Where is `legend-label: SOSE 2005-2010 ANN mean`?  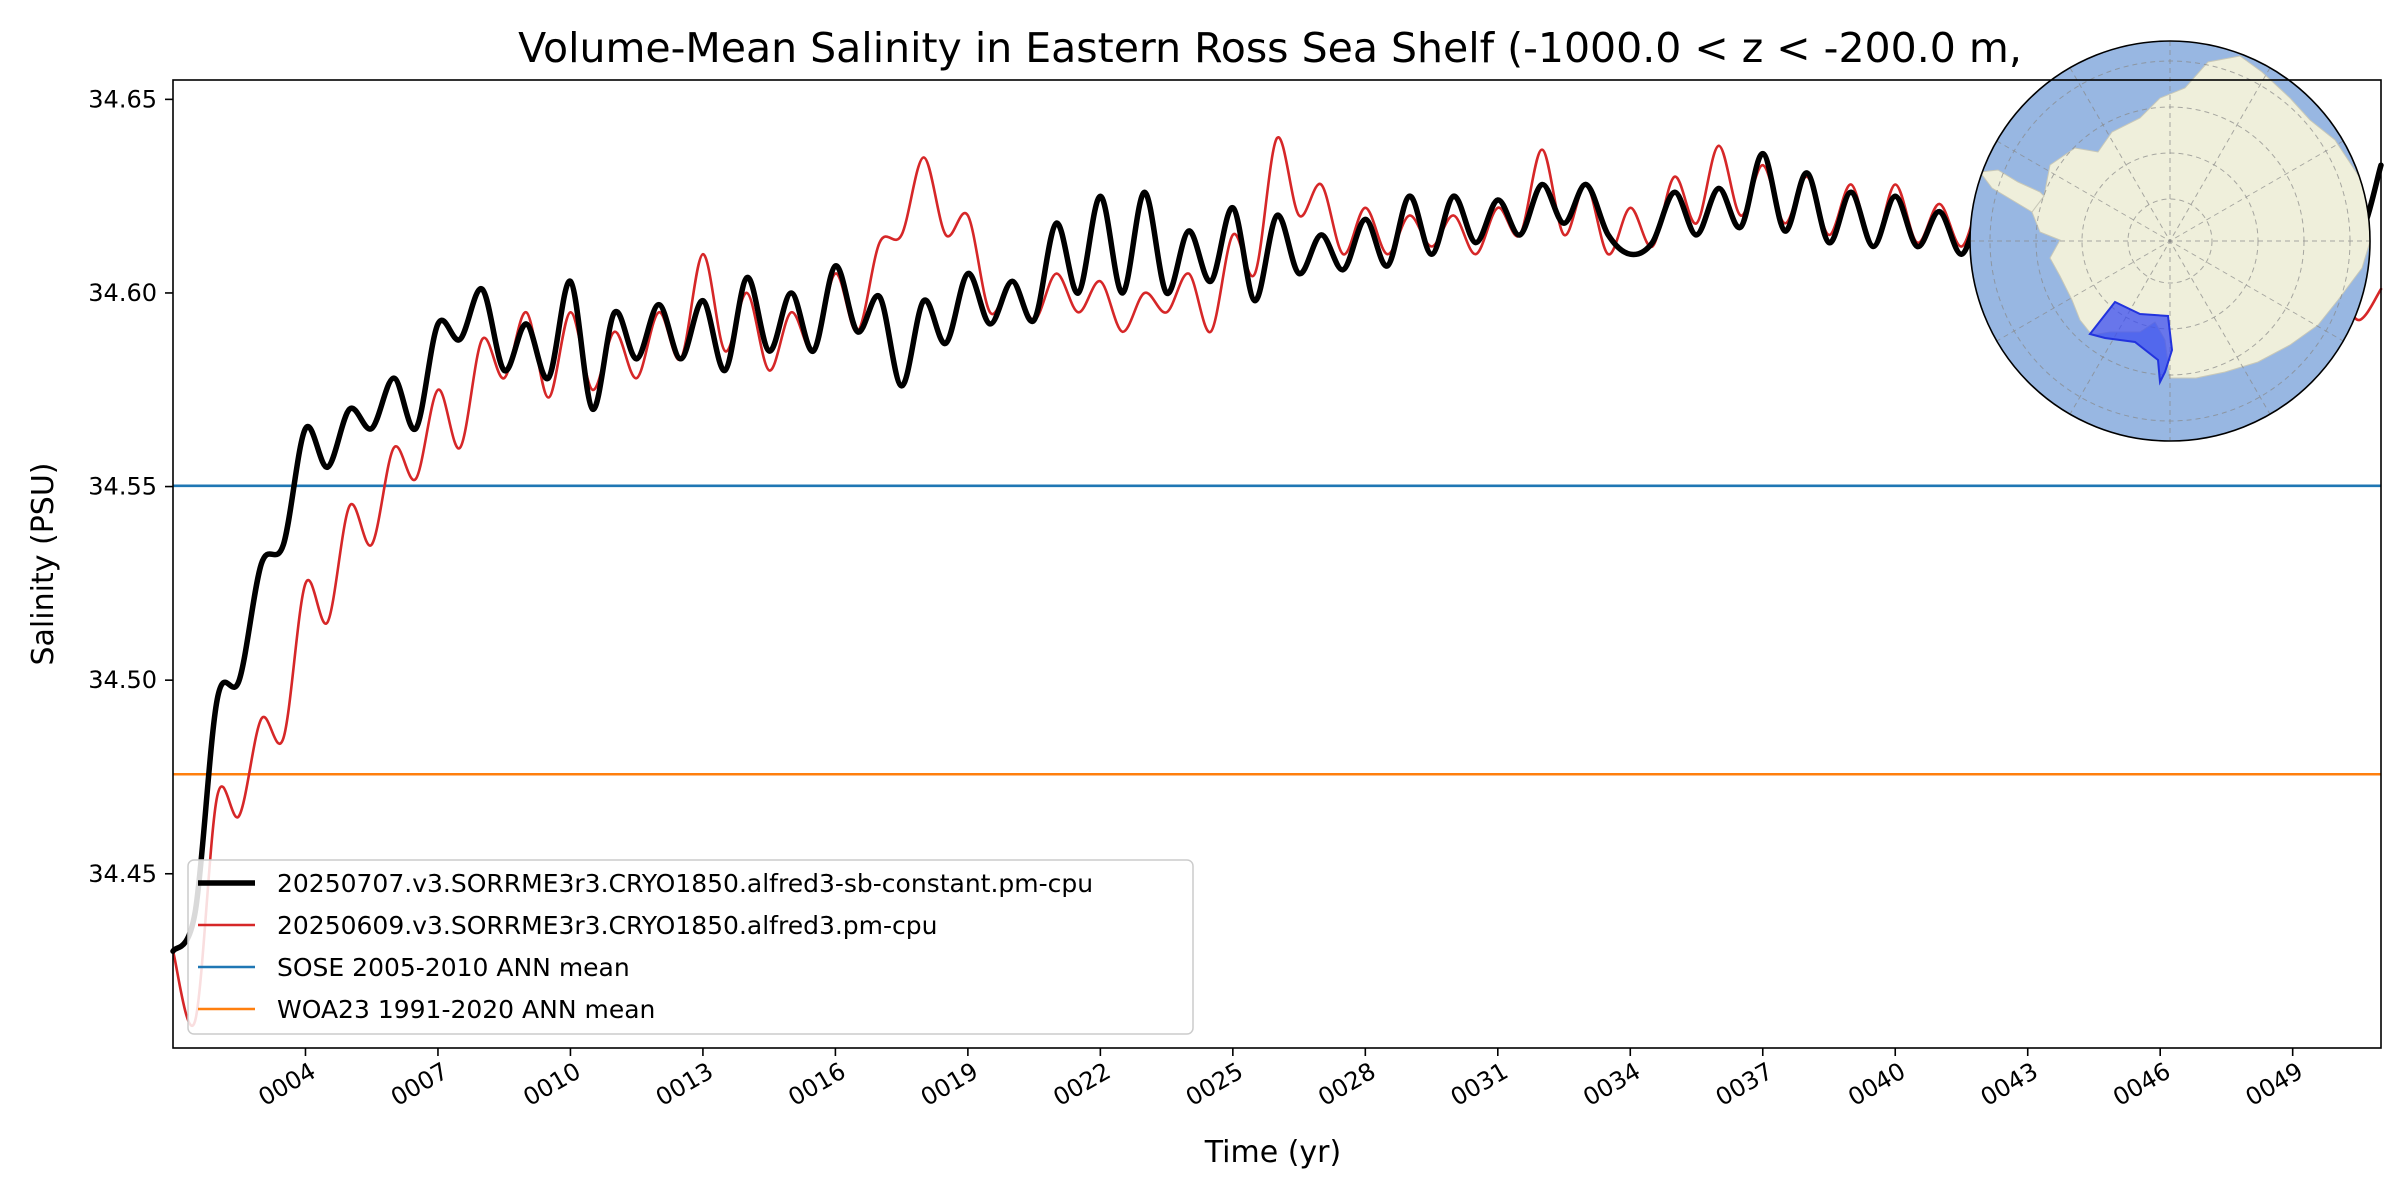
legend-label: SOSE 2005-2010 ANN mean is located at coordinates (453, 967).